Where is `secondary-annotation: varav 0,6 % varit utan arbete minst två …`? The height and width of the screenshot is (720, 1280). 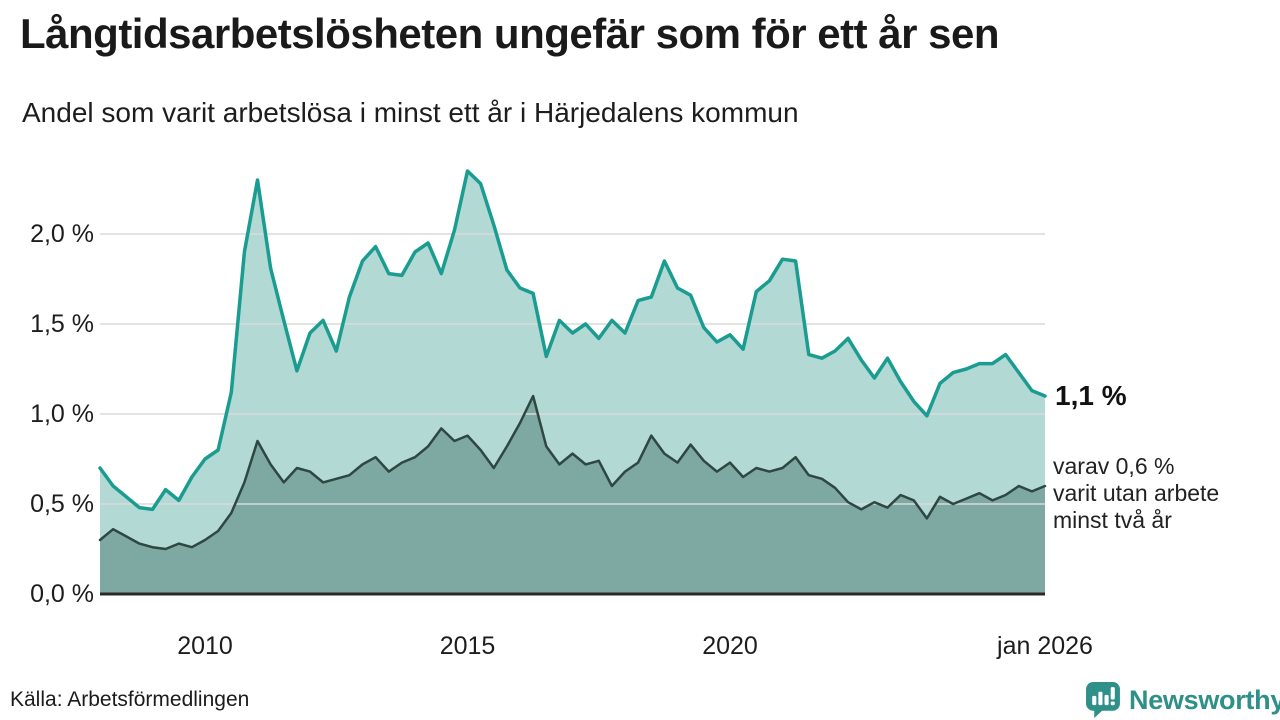
secondary-annotation: varav 0,6 % varit utan arbete minst två … is located at coordinates (1136, 493).